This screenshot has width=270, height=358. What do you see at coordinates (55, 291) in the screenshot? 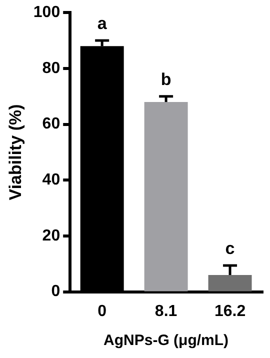
I see `y-tick-label: 0` at bounding box center [55, 291].